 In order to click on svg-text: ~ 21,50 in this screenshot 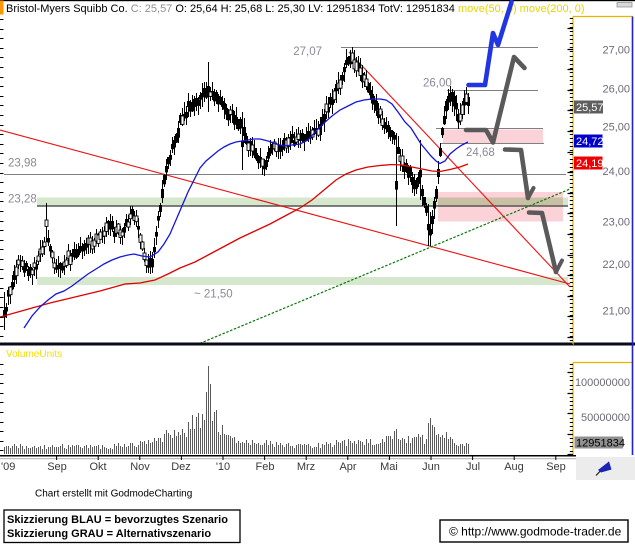, I will do `click(213, 295)`.